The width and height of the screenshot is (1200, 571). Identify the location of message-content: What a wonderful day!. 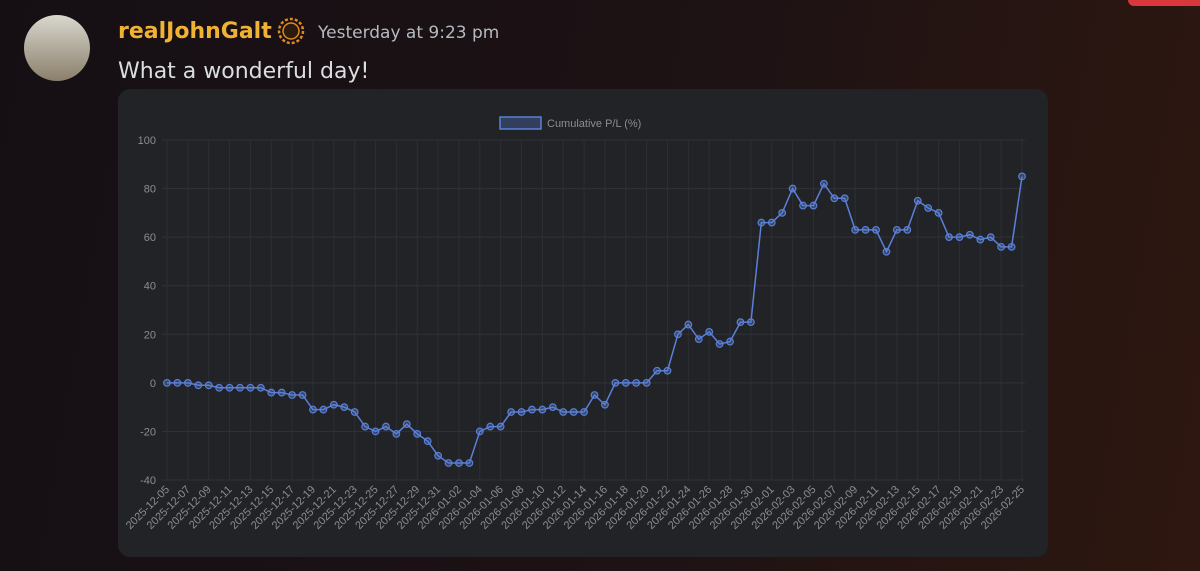
(243, 71).